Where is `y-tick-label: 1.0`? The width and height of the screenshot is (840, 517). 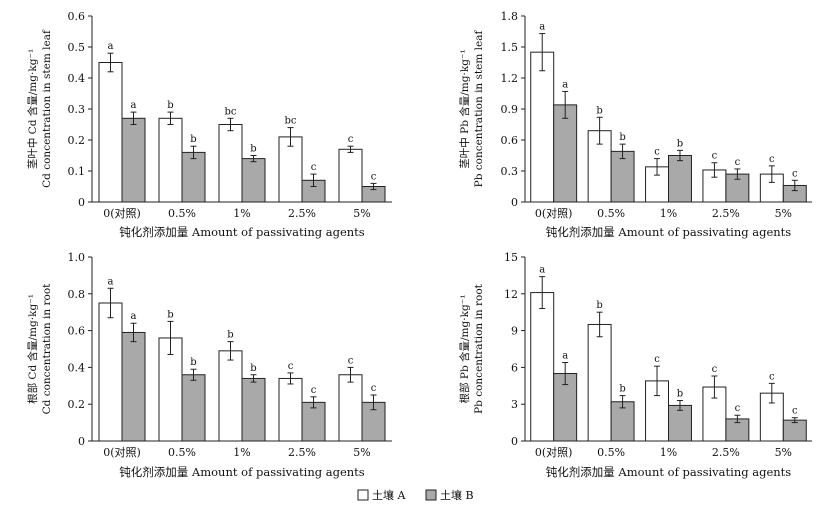
y-tick-label: 1.0 is located at coordinates (77, 257).